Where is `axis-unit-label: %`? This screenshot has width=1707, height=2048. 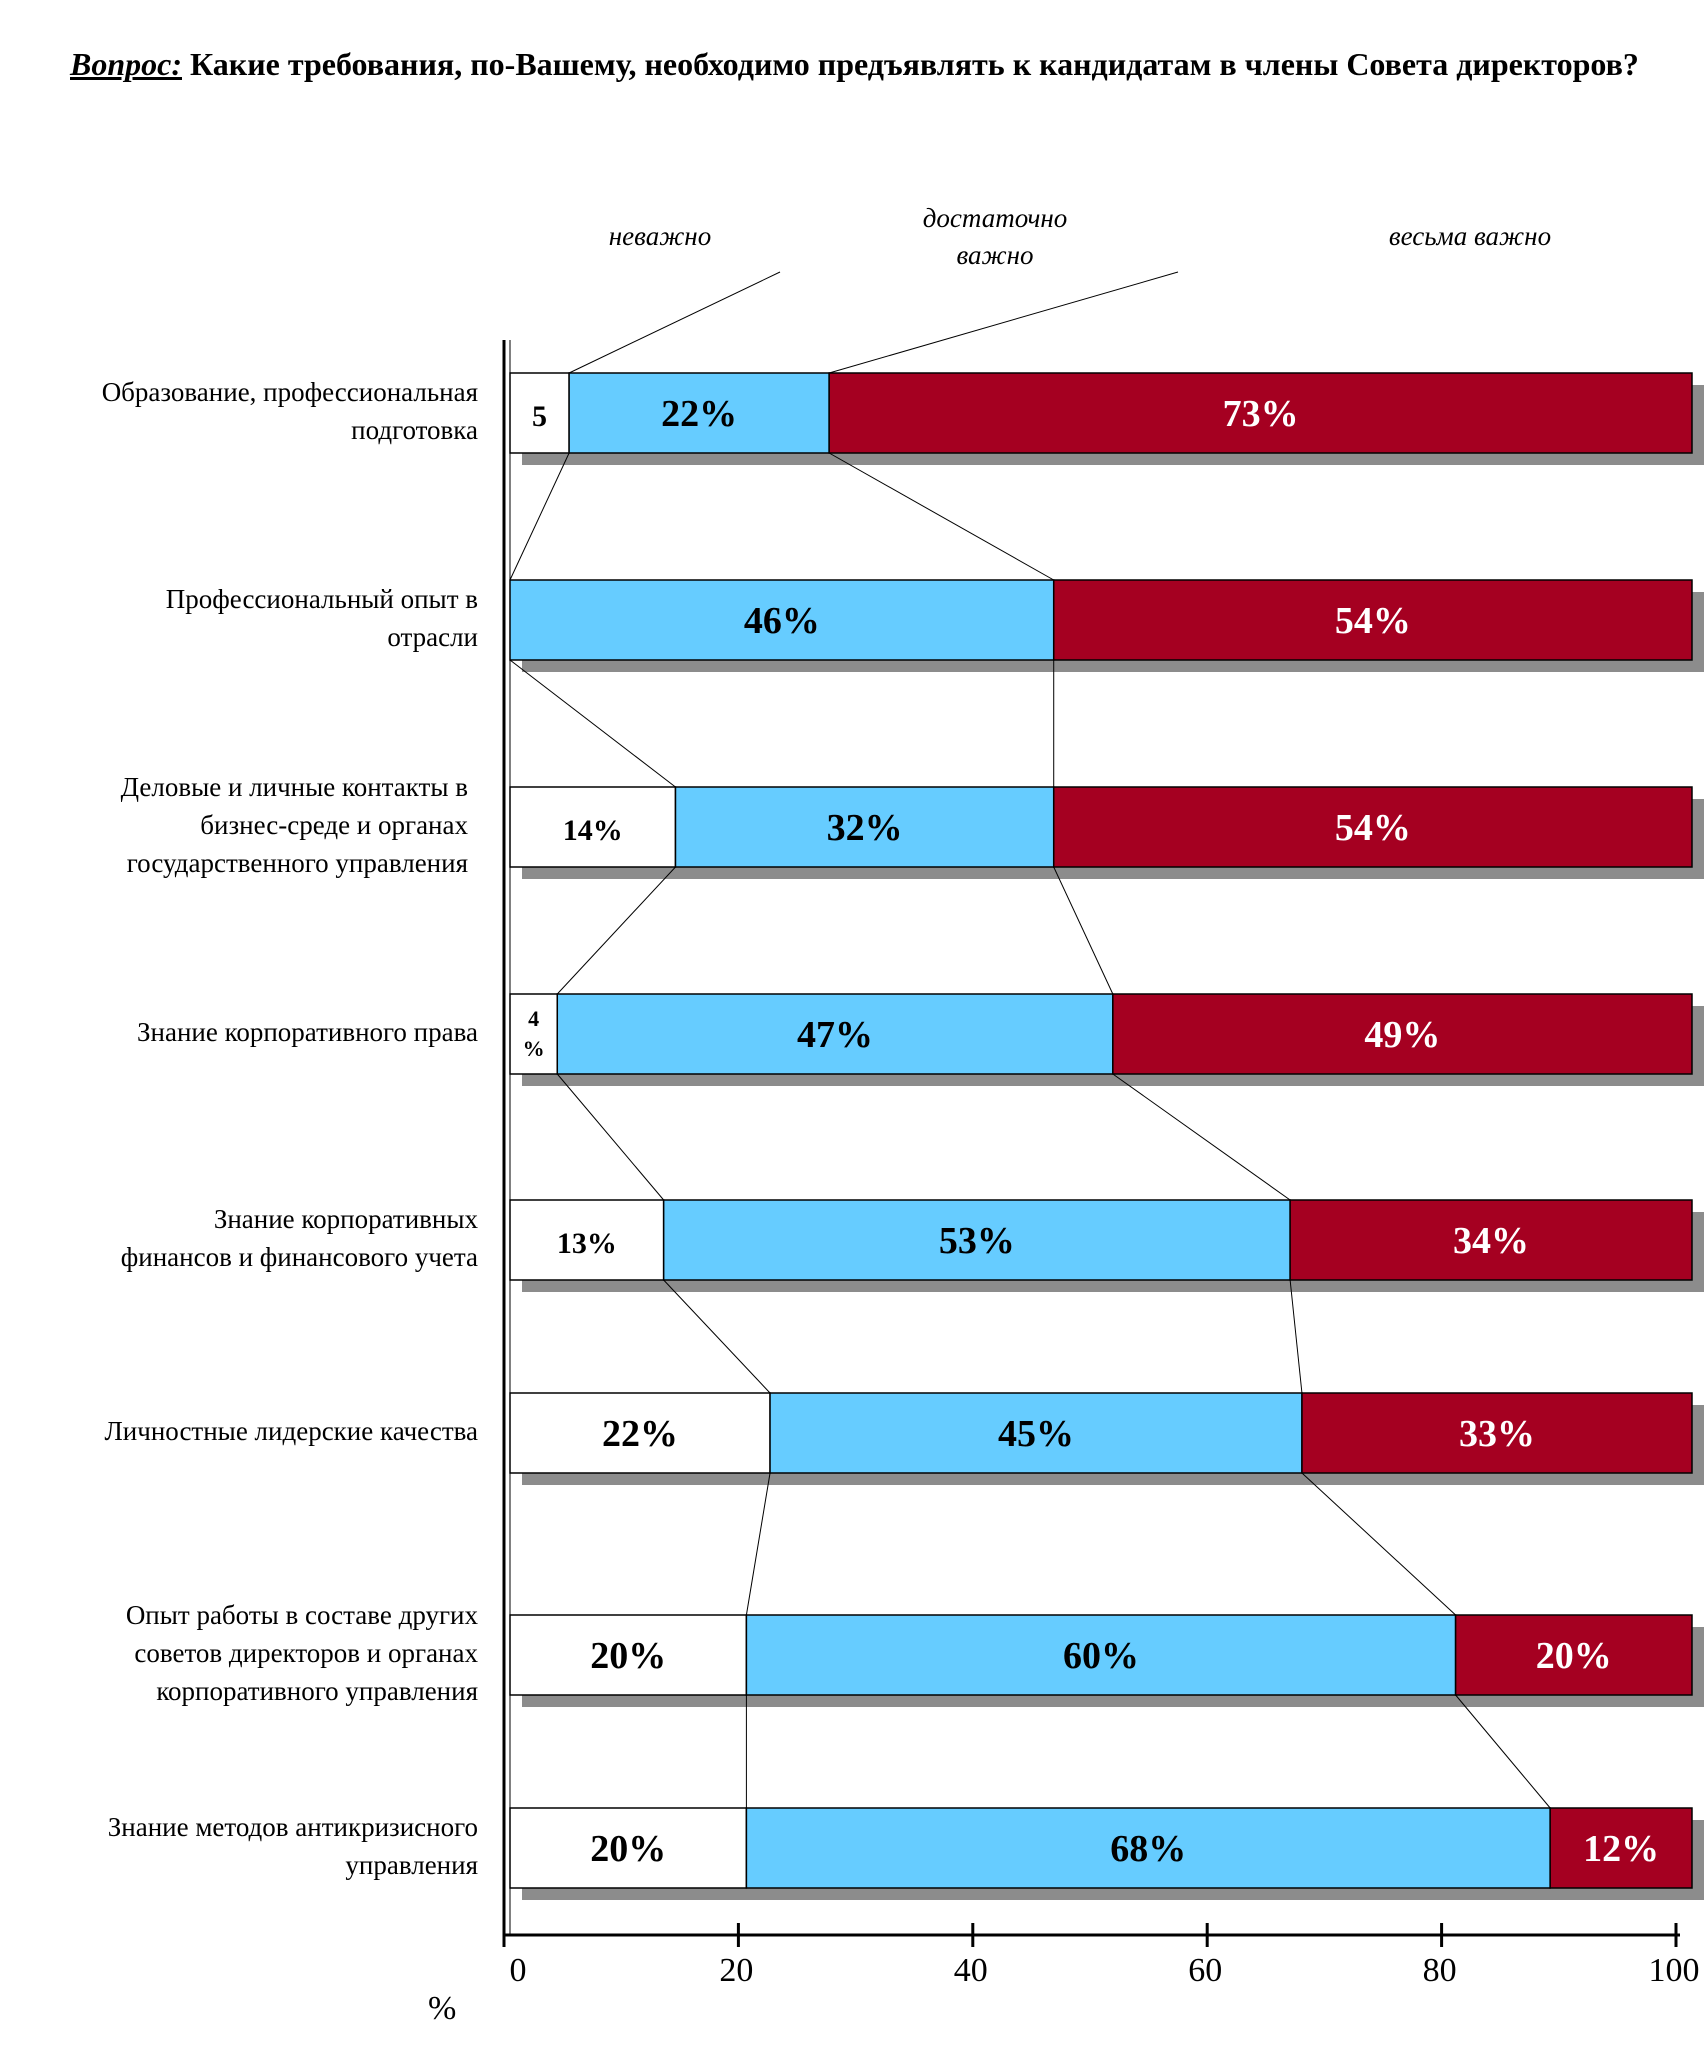 axis-unit-label: % is located at coordinates (442, 2008).